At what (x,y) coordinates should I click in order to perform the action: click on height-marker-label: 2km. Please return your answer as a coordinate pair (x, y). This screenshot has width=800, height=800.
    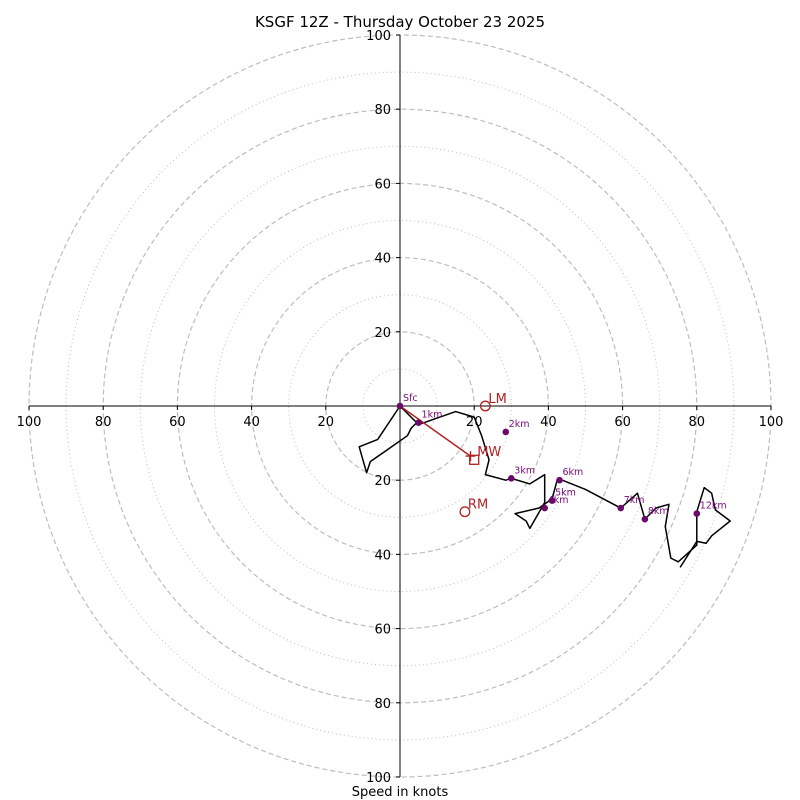
    Looking at the image, I should click on (519, 424).